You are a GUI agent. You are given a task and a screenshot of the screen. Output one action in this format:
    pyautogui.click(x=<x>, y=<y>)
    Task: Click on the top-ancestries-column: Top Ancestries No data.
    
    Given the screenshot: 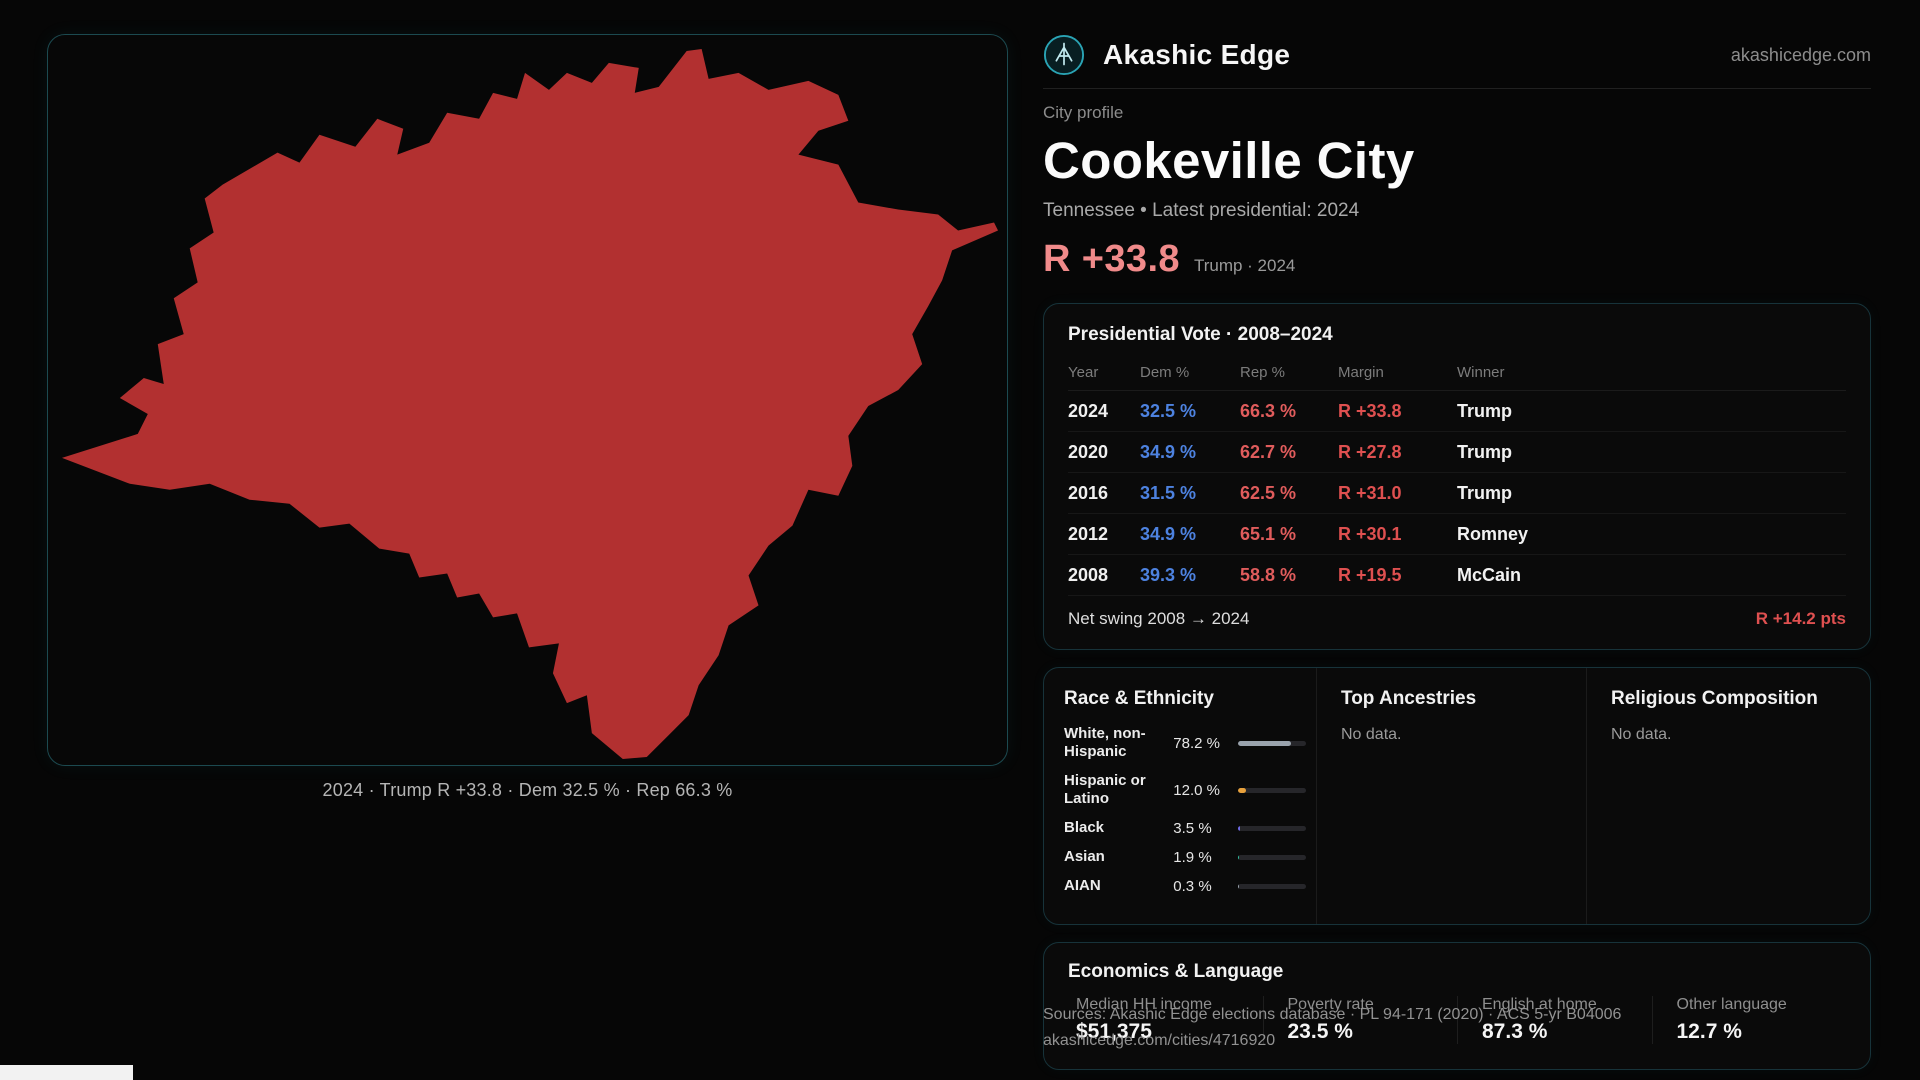 What is the action you would take?
    pyautogui.click(x=1451, y=796)
    